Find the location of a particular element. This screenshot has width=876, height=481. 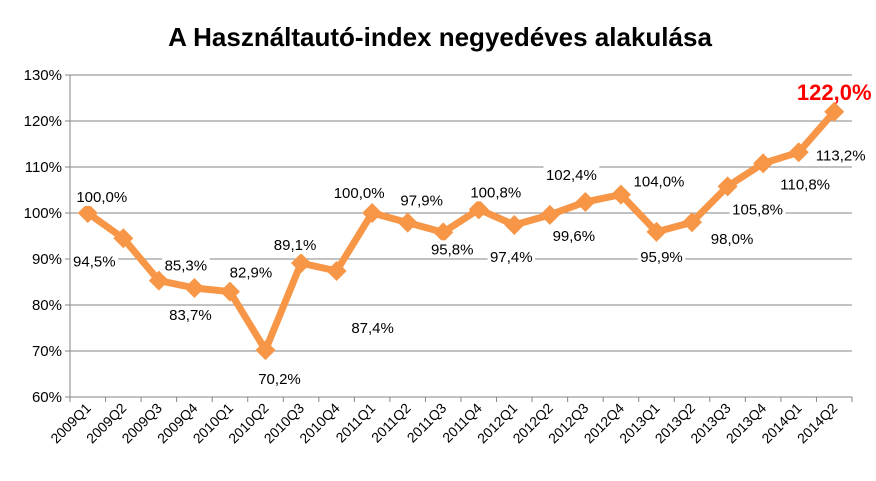

data-label: 94,5% is located at coordinates (94, 261).